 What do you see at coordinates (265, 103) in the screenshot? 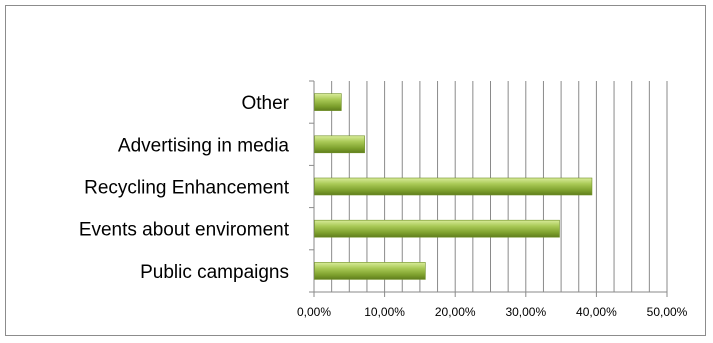
I see `category-label: Other` at bounding box center [265, 103].